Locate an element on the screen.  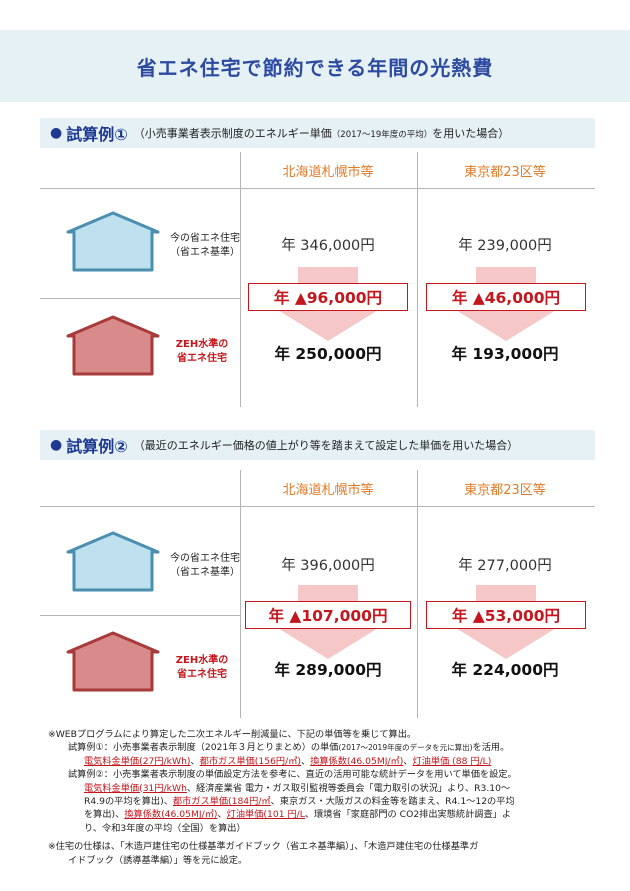
saving-tokyo: 年 ▲53,000円 is located at coordinates (506, 615).